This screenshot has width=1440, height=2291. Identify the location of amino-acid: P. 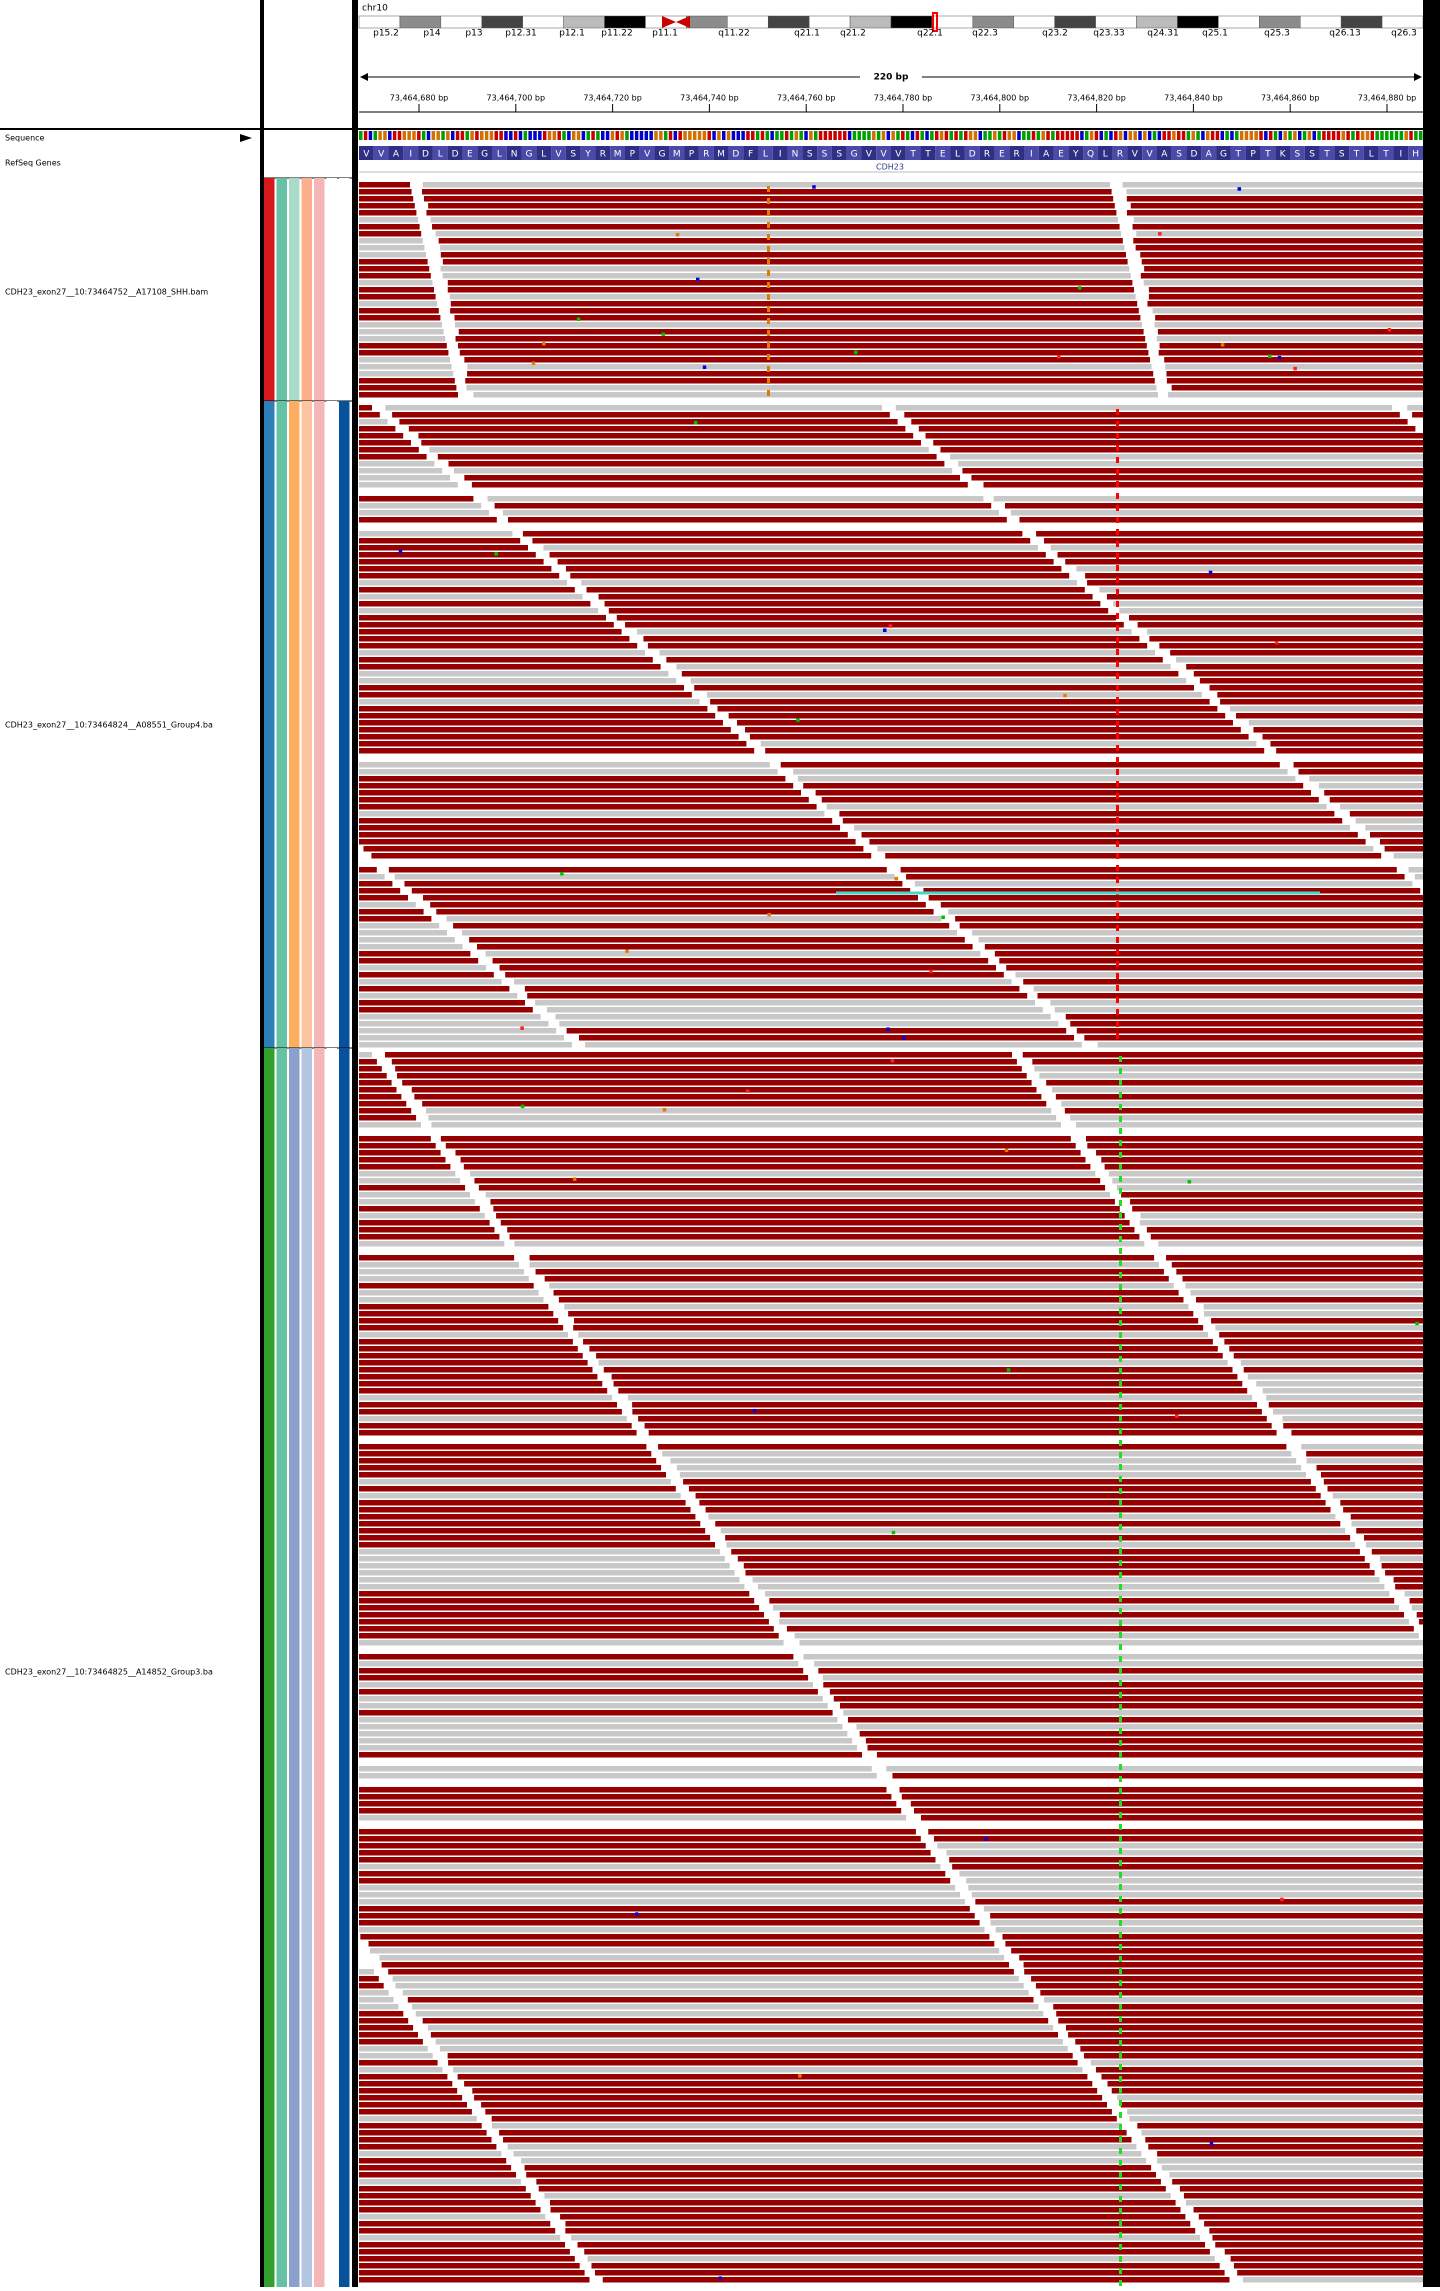
(1253, 155).